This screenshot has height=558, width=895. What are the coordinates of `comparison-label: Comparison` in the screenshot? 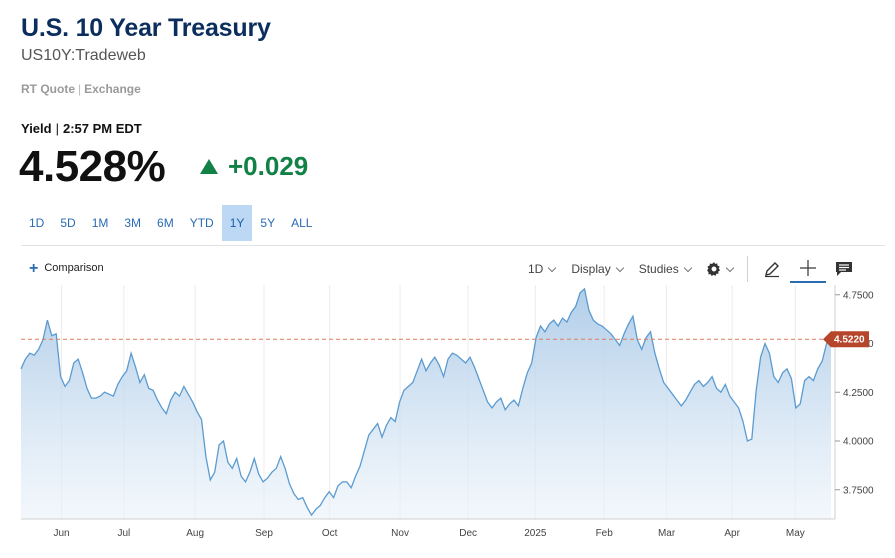 It's located at (74, 268).